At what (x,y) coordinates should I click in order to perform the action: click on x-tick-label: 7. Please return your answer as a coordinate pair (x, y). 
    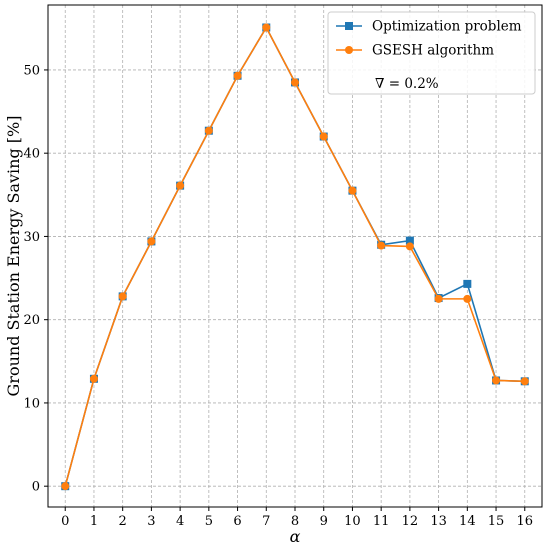
    Looking at the image, I should click on (266, 521).